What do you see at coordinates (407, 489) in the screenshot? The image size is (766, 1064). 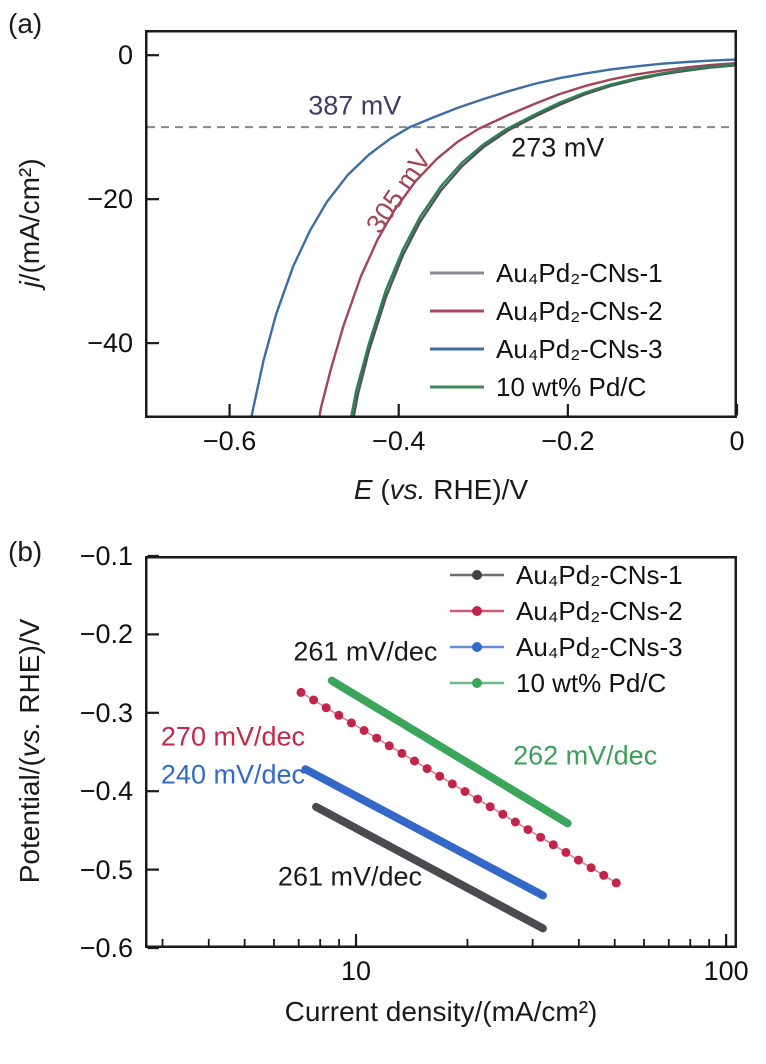 I see `x-axis-label-part: vs.` at bounding box center [407, 489].